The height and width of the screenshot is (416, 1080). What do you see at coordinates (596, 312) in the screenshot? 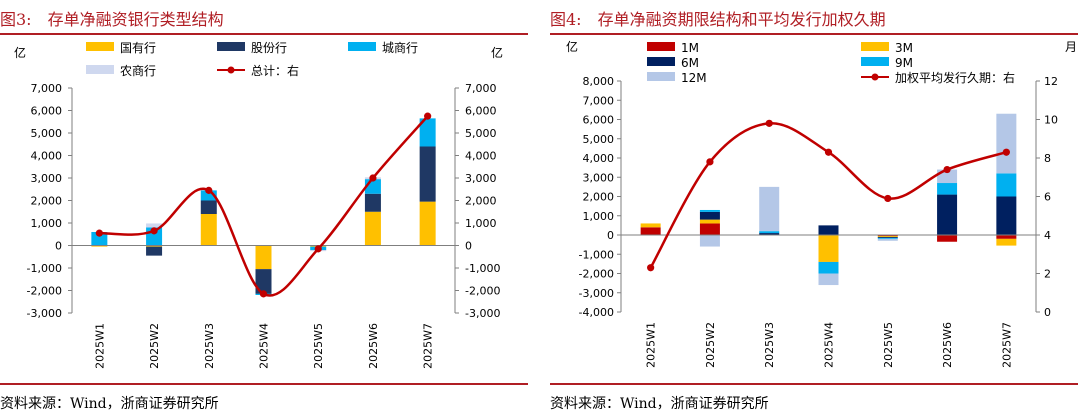
I see `left-tick-label: -4,000` at bounding box center [596, 312].